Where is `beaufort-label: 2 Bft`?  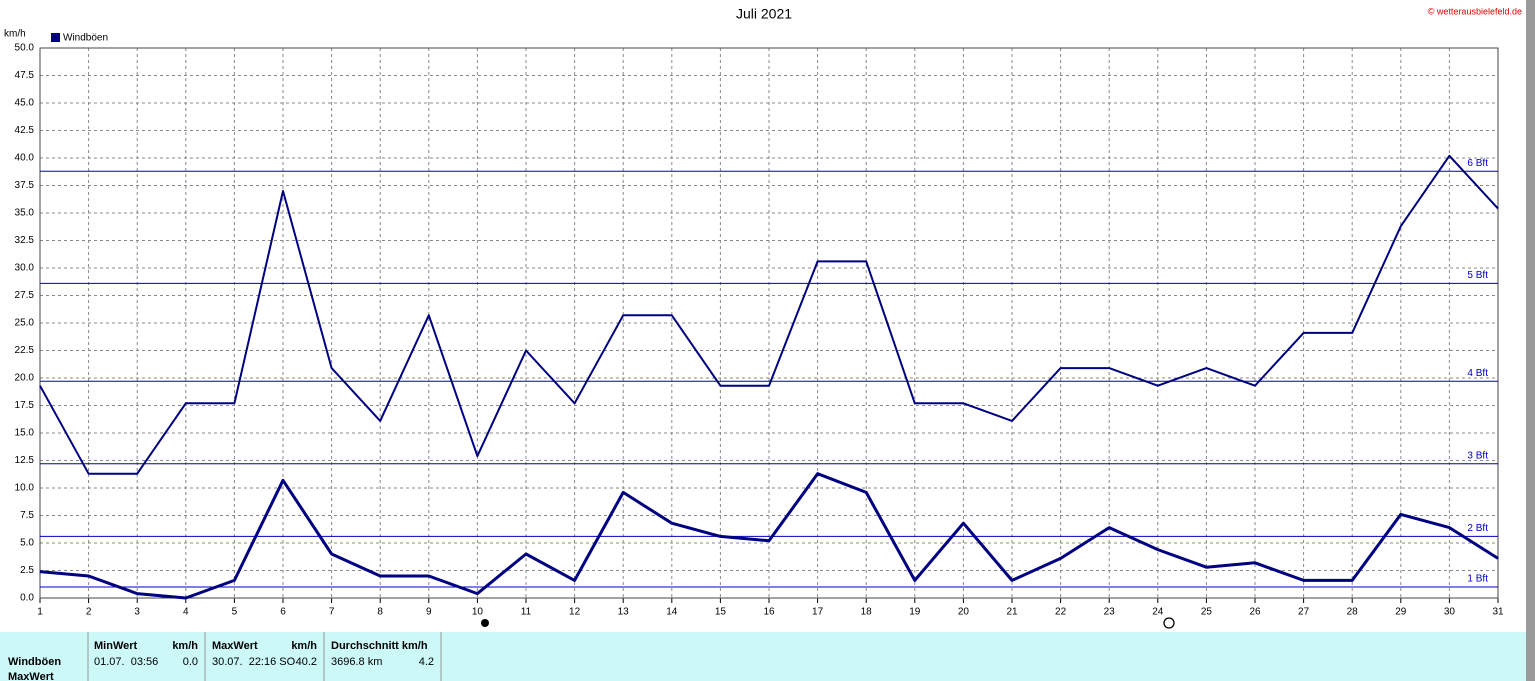 beaufort-label: 2 Bft is located at coordinates (1477, 528).